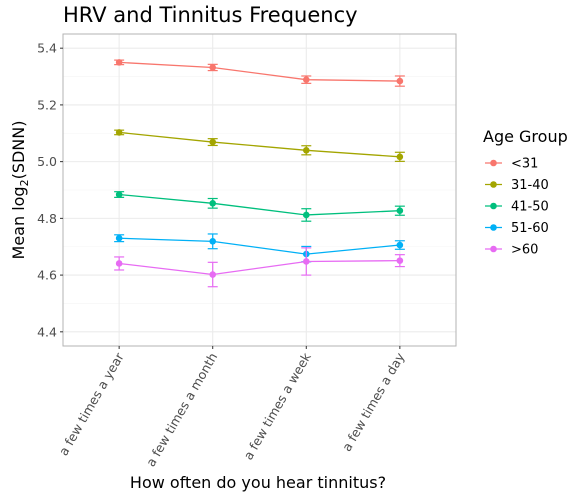 This screenshot has height=498, width=576. I want to click on y-axis-title-group: Mean log2(SDNN), so click(20, 190).